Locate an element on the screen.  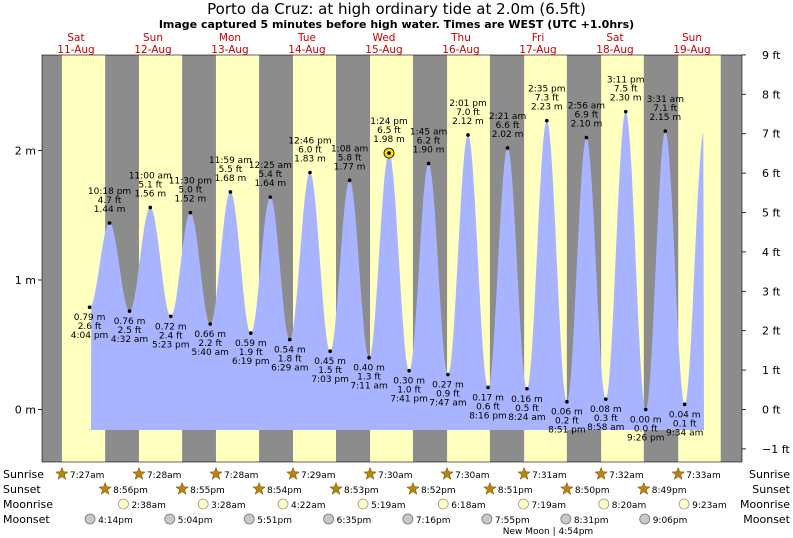
tide-m-label: 1.77 m is located at coordinates (350, 167).